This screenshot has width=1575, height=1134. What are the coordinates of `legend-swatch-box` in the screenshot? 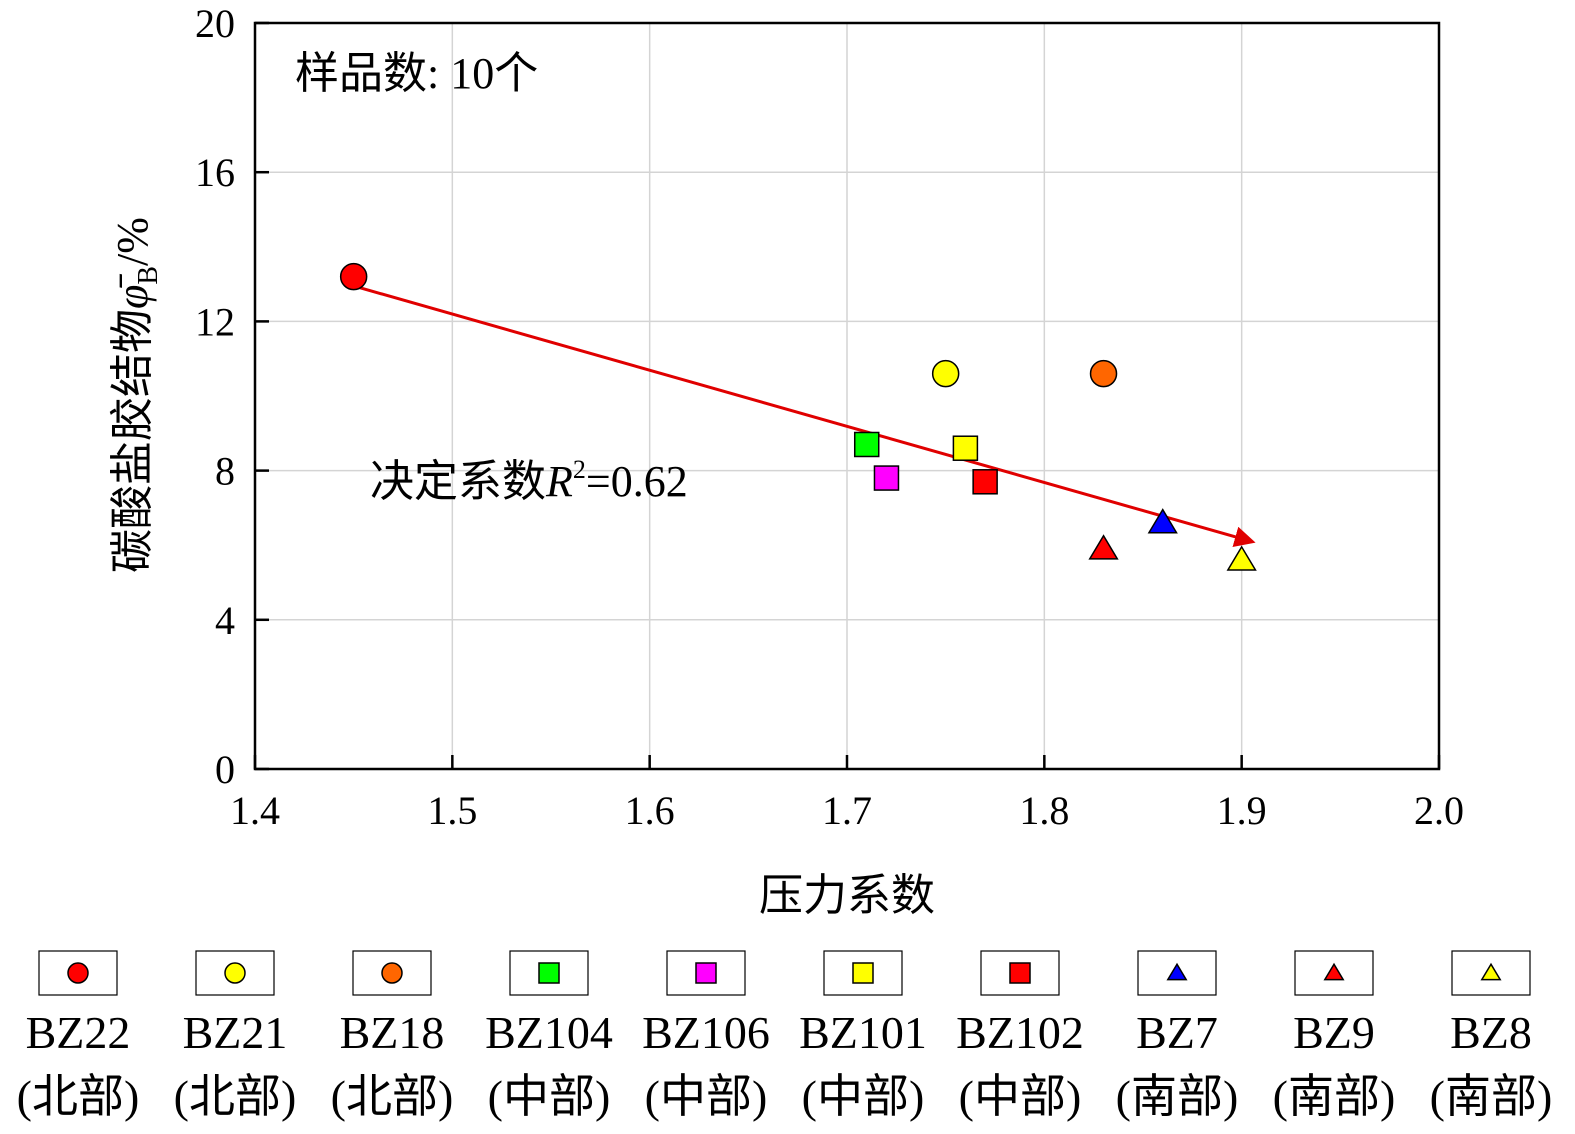 It's located at (1334, 973).